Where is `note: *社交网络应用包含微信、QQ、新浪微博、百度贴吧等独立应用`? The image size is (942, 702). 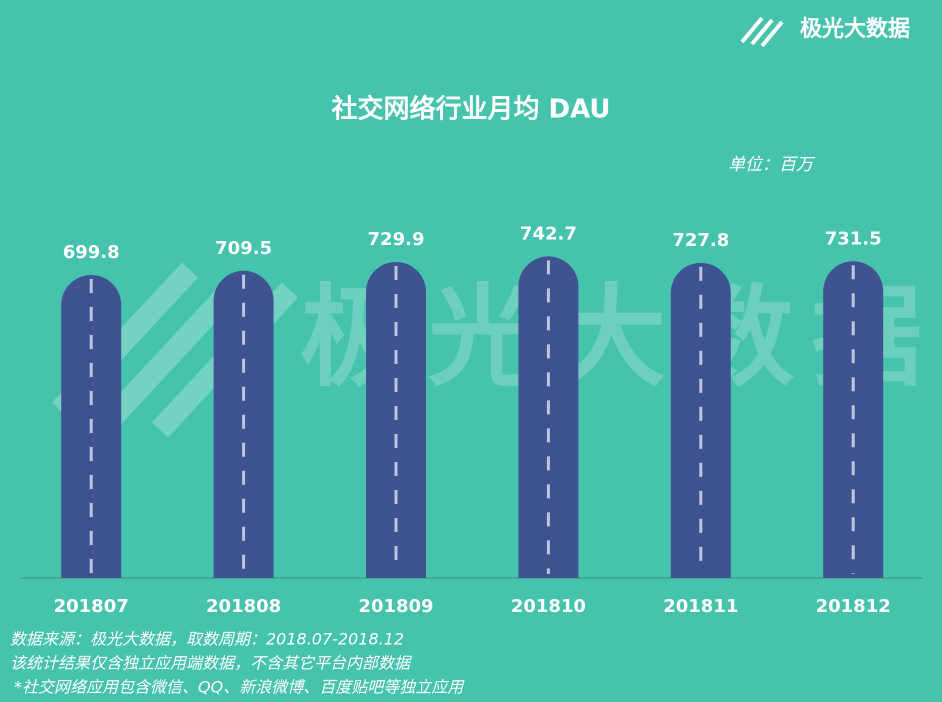
note: *社交网络应用包含微信、QQ、新浪微博、百度贴吧等独立应用 is located at coordinates (239, 687).